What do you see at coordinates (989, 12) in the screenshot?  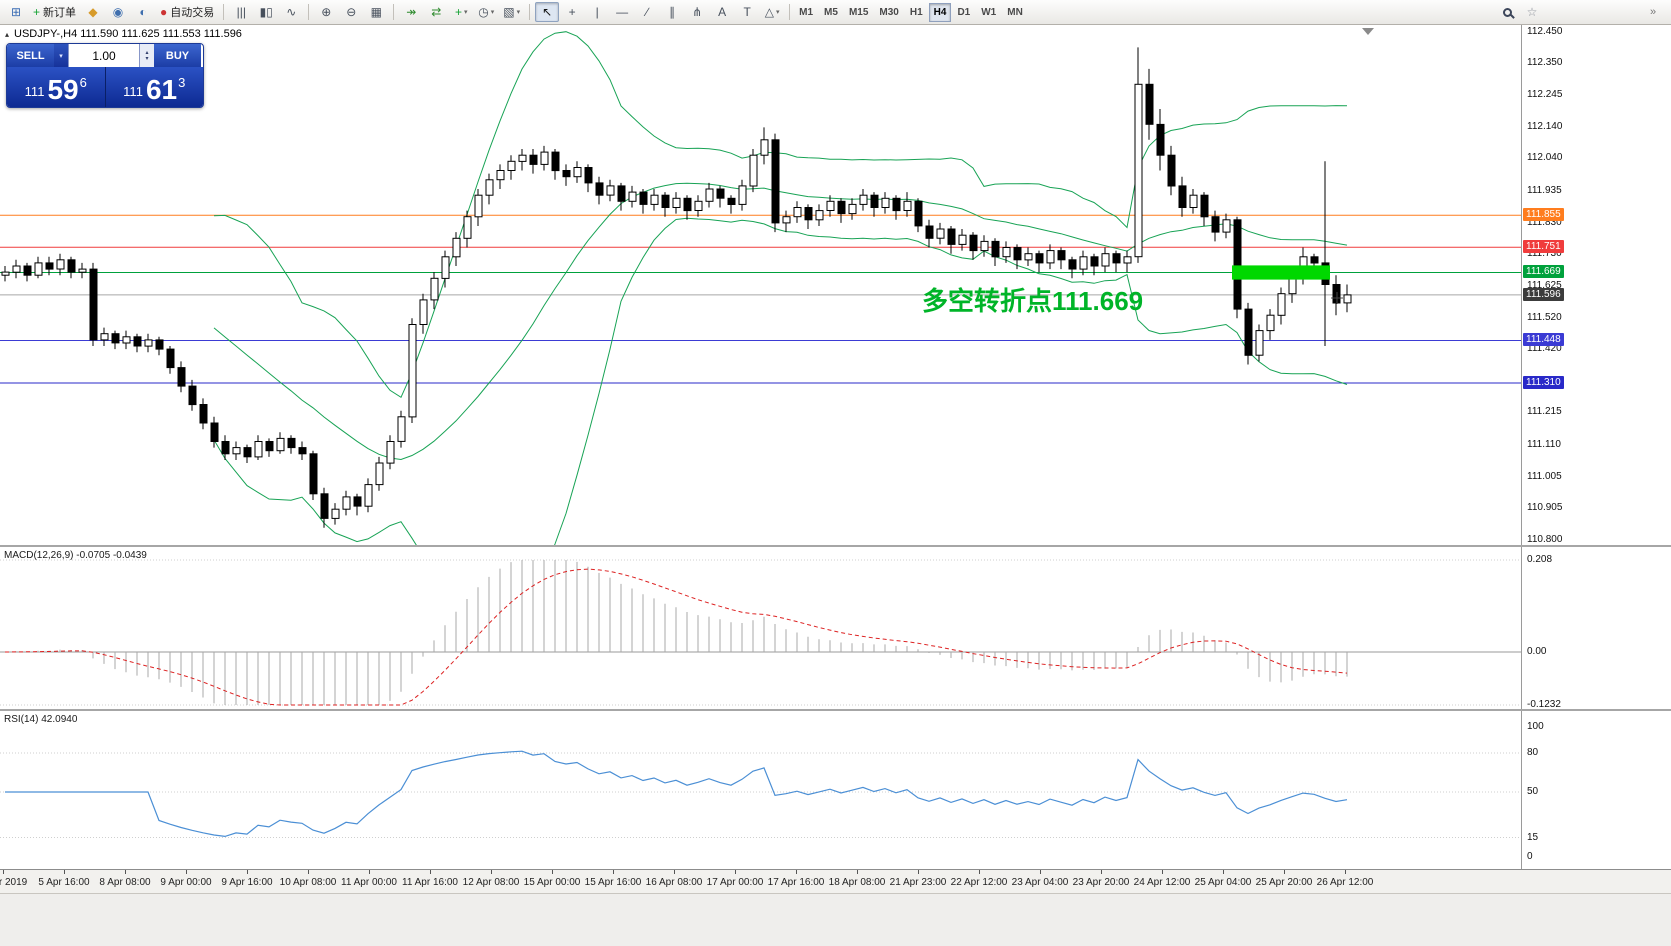 I see `timeframe-W1: W1` at bounding box center [989, 12].